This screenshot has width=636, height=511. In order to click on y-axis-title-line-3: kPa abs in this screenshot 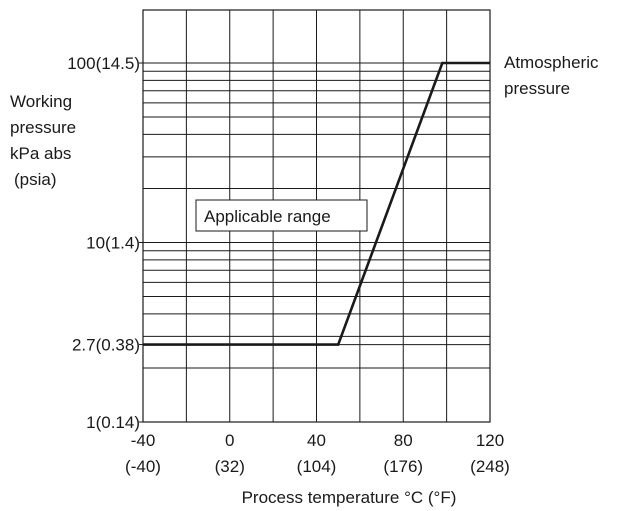, I will do `click(40, 153)`.